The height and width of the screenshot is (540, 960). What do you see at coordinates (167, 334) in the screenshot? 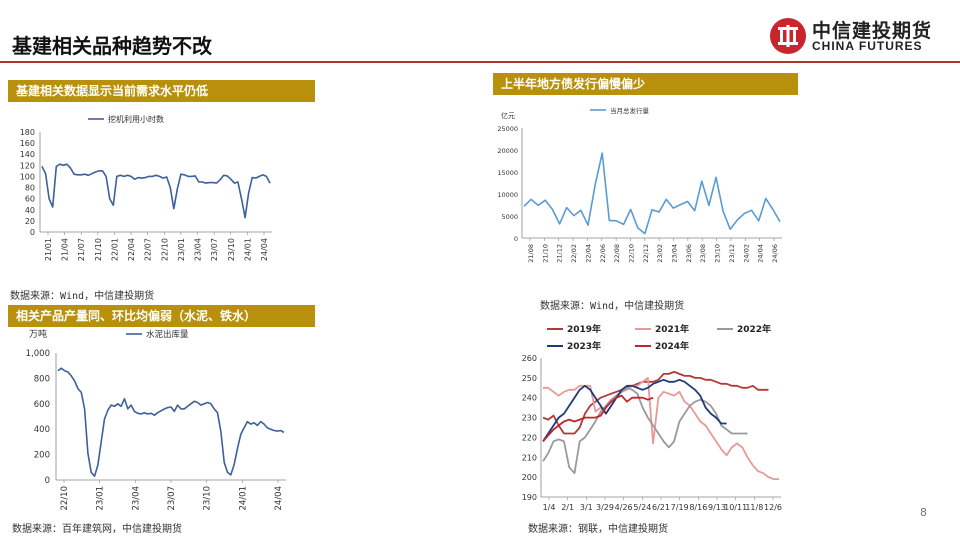
I see `legend-label: 水泥出库量` at bounding box center [167, 334].